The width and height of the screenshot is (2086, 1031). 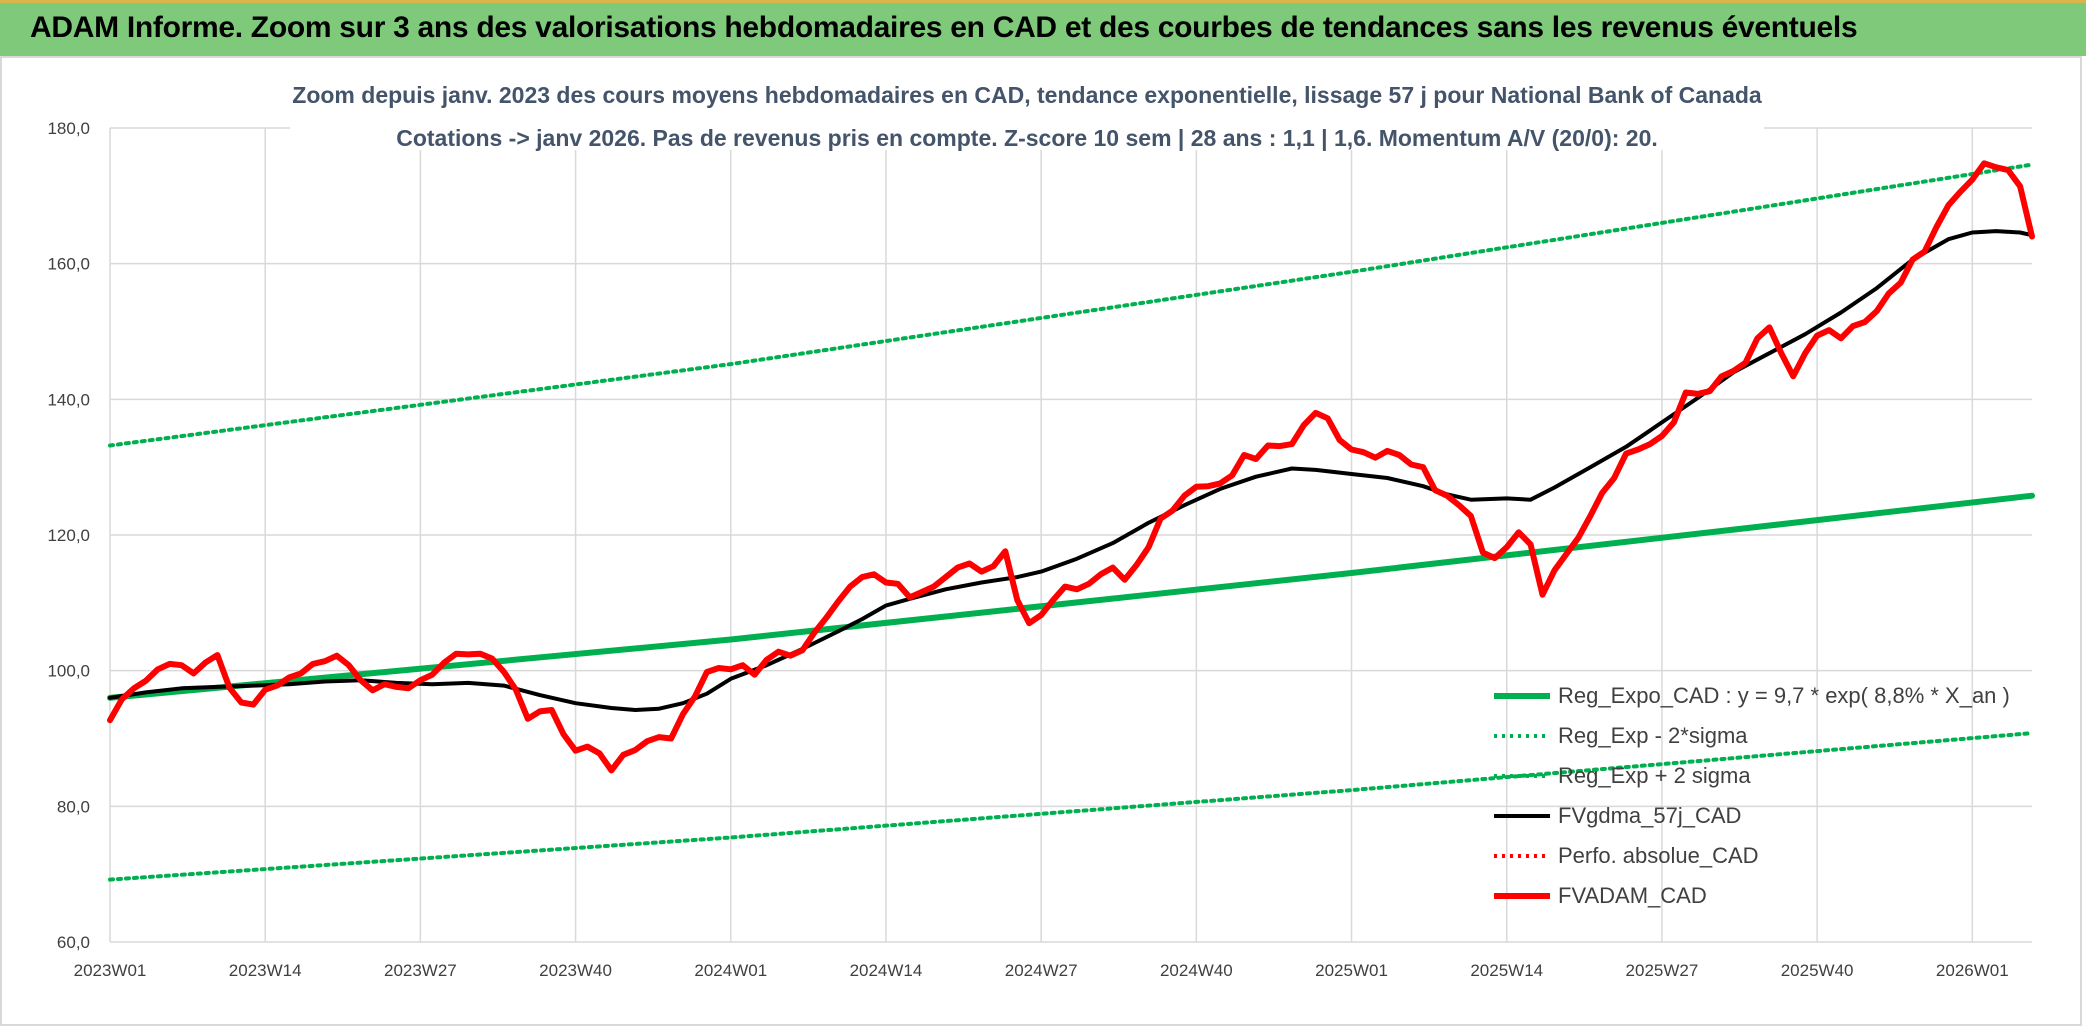 I want to click on x-tick-label: 2024W27, so click(x=1041, y=970).